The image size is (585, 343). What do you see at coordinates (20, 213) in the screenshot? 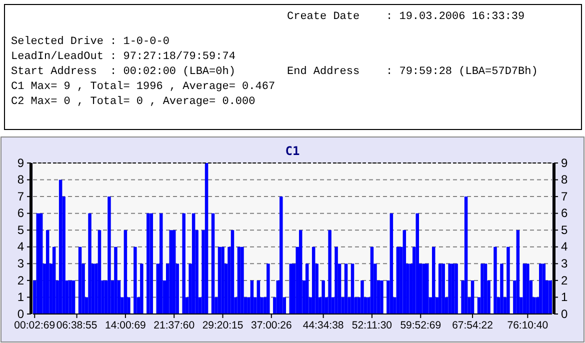
I see `y-tick-label: 6` at bounding box center [20, 213].